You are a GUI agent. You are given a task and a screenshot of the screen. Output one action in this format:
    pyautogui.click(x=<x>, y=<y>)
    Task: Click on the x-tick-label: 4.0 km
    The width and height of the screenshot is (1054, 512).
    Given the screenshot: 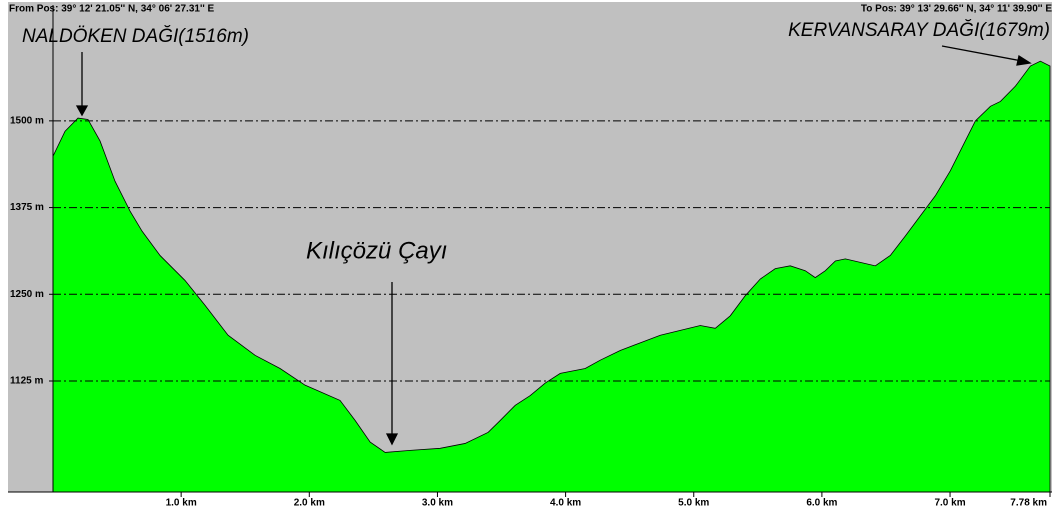 What is the action you would take?
    pyautogui.click(x=565, y=503)
    